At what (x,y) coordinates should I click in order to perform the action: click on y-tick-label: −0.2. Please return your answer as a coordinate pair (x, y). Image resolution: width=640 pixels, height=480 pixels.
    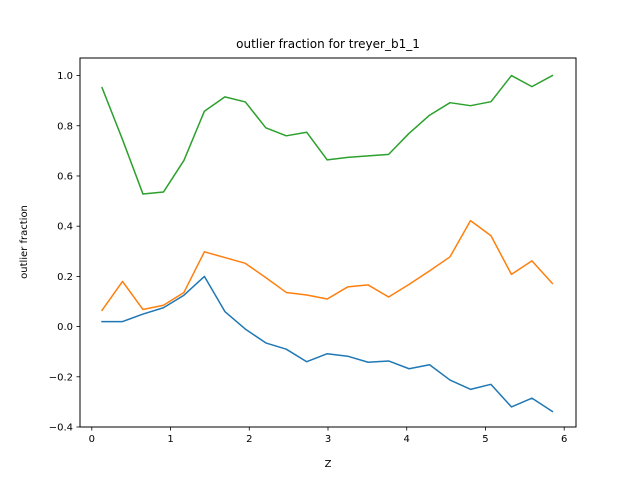
    Looking at the image, I should click on (61, 377).